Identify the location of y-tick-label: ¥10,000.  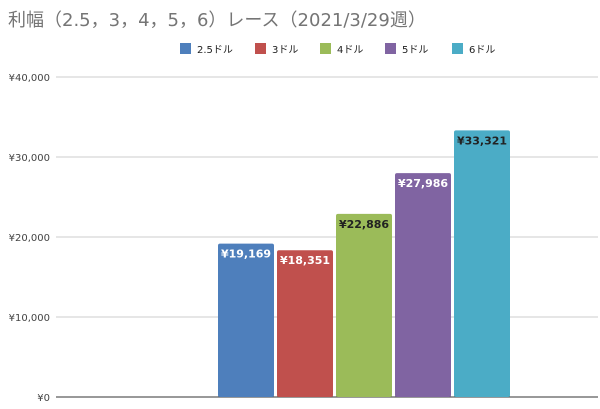
(29, 318).